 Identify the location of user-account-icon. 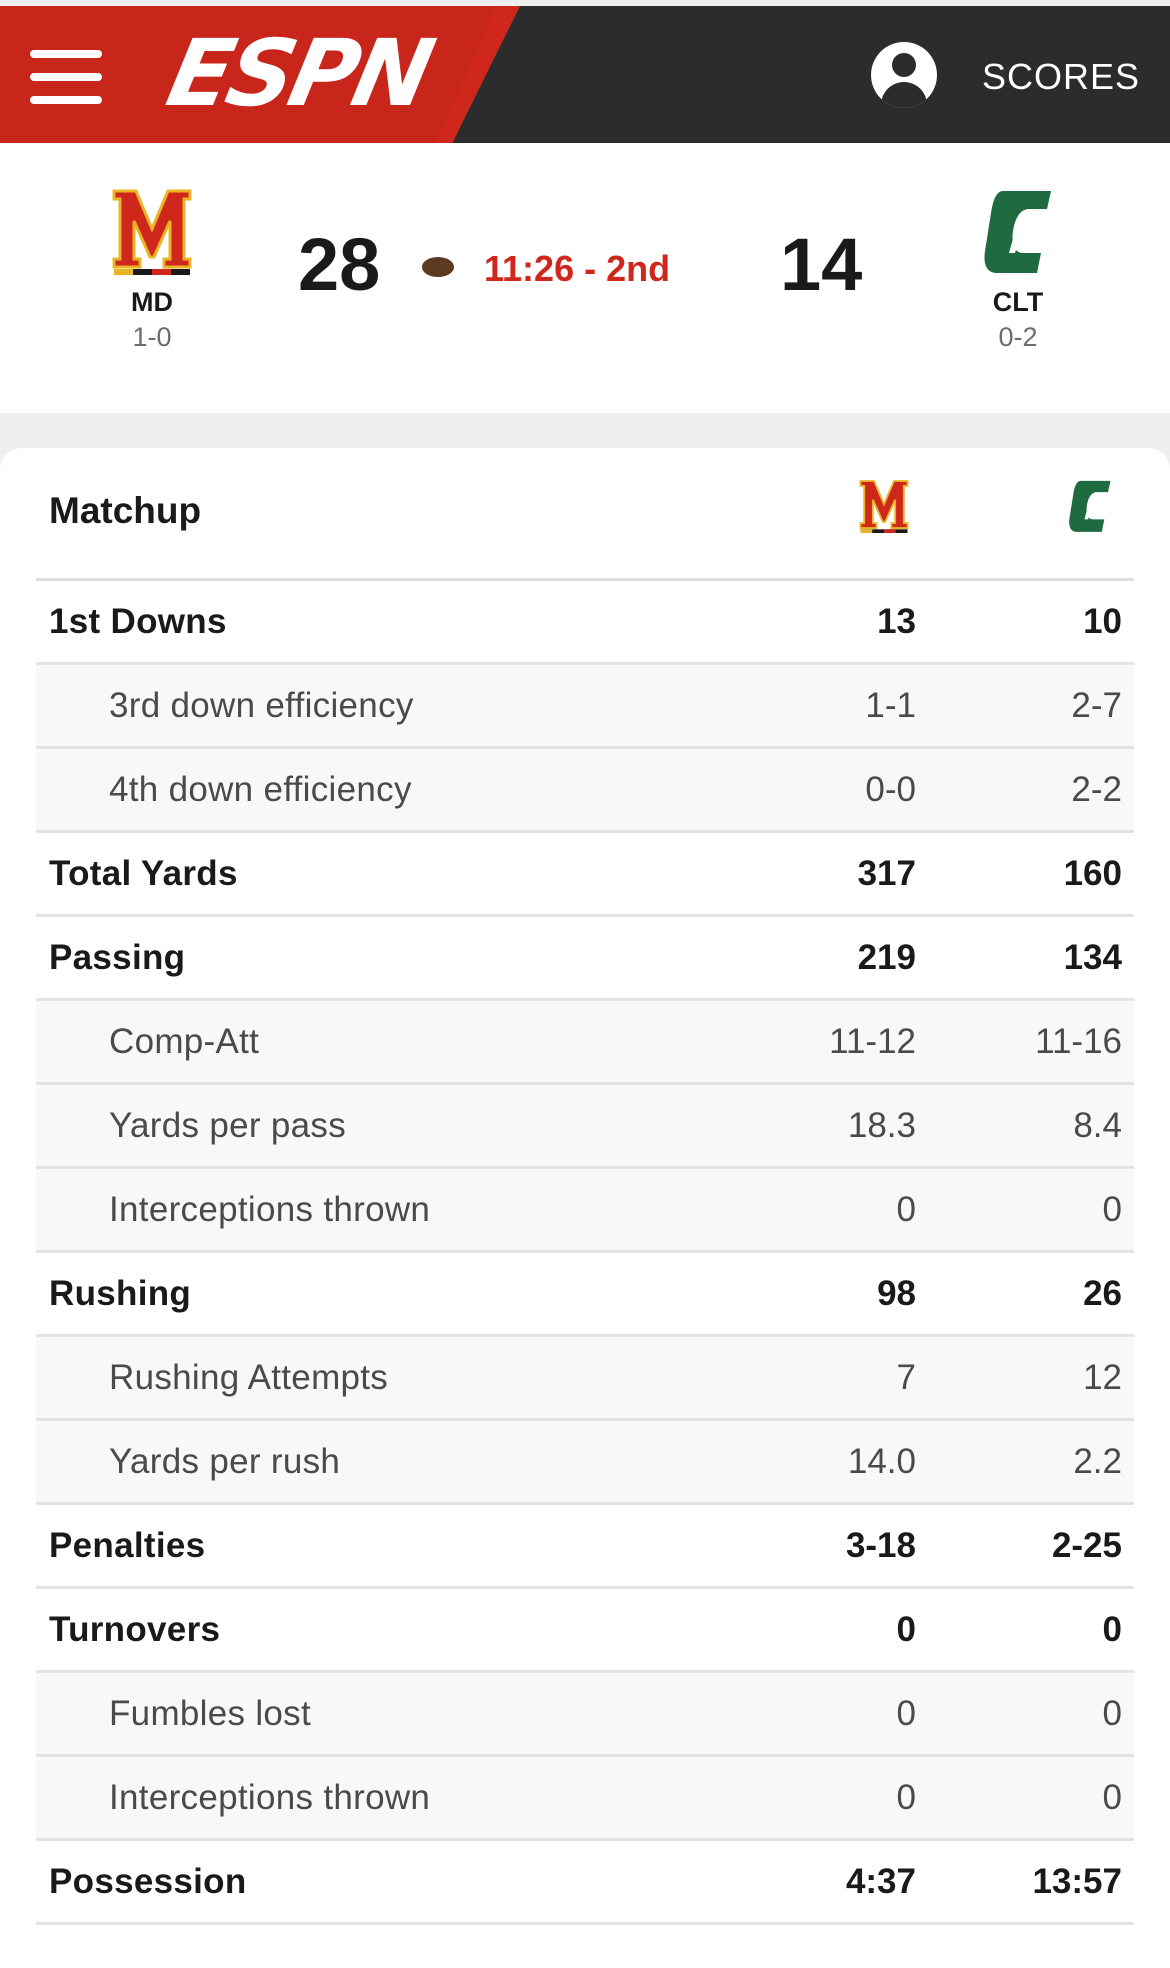
(904, 75).